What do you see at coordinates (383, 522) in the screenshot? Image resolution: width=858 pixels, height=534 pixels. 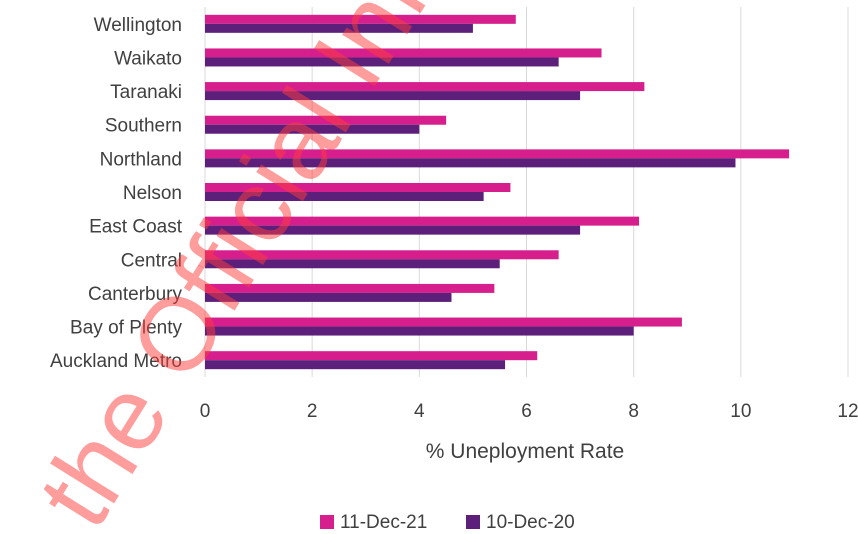 I see `legend-label-series-1: 11-Dec-21` at bounding box center [383, 522].